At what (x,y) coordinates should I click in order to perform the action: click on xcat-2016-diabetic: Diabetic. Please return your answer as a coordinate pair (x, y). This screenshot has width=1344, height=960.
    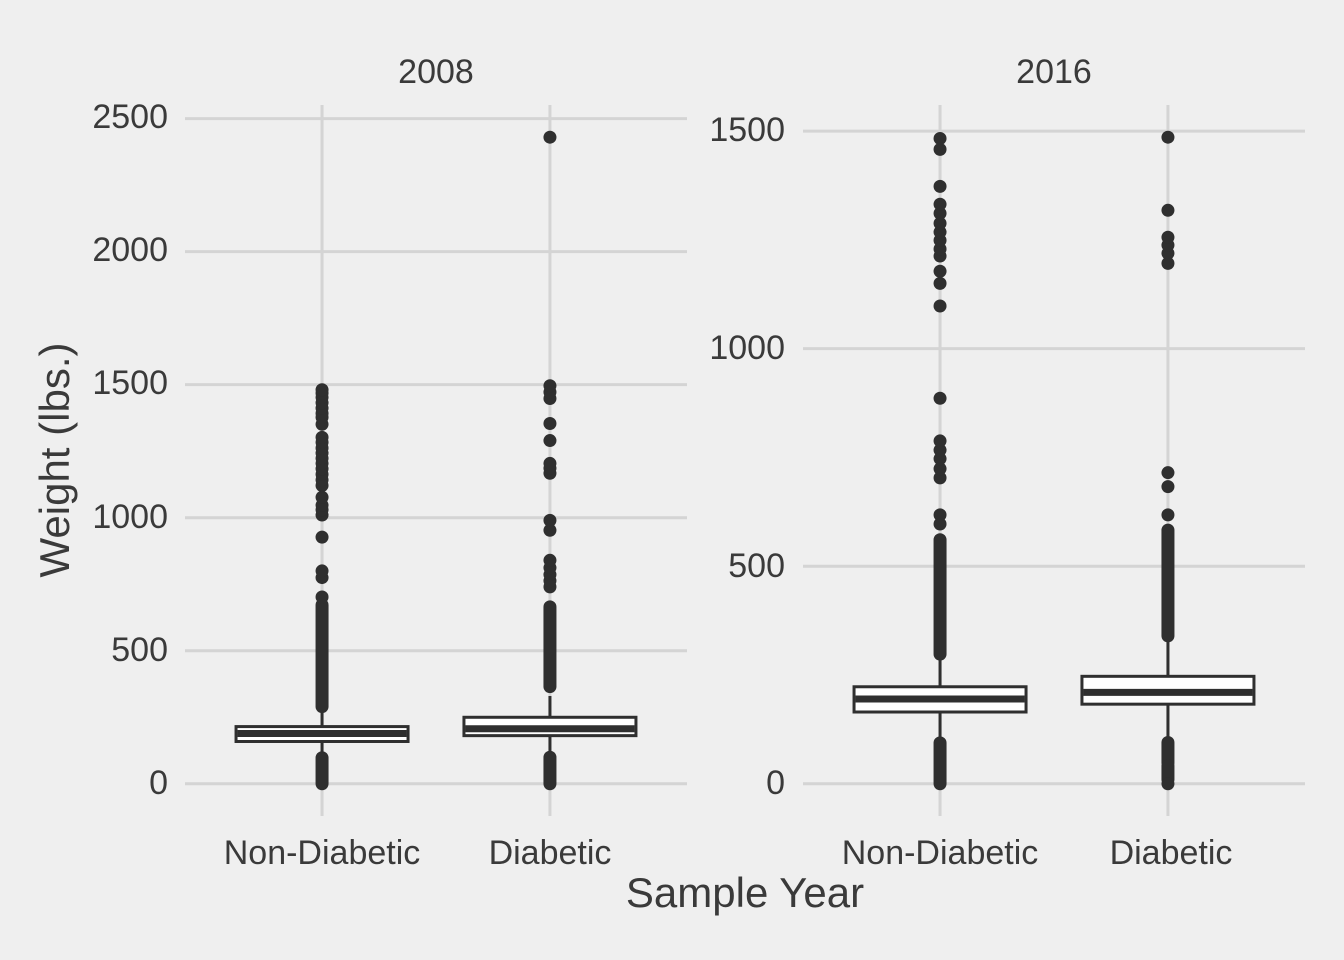
    Looking at the image, I should click on (1171, 853).